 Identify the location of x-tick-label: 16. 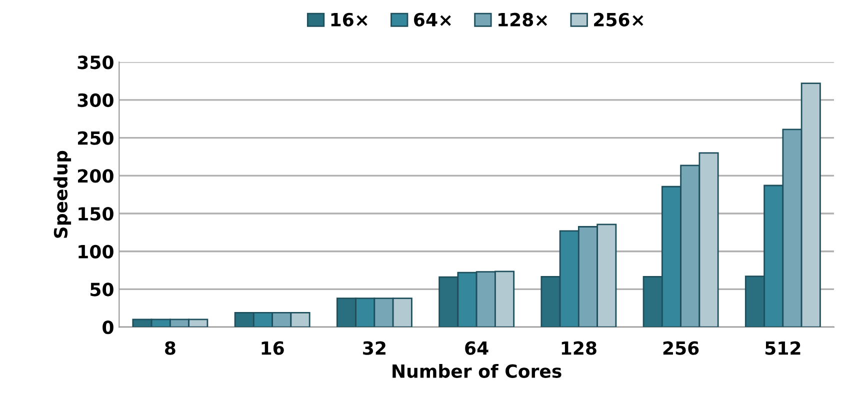
(273, 348).